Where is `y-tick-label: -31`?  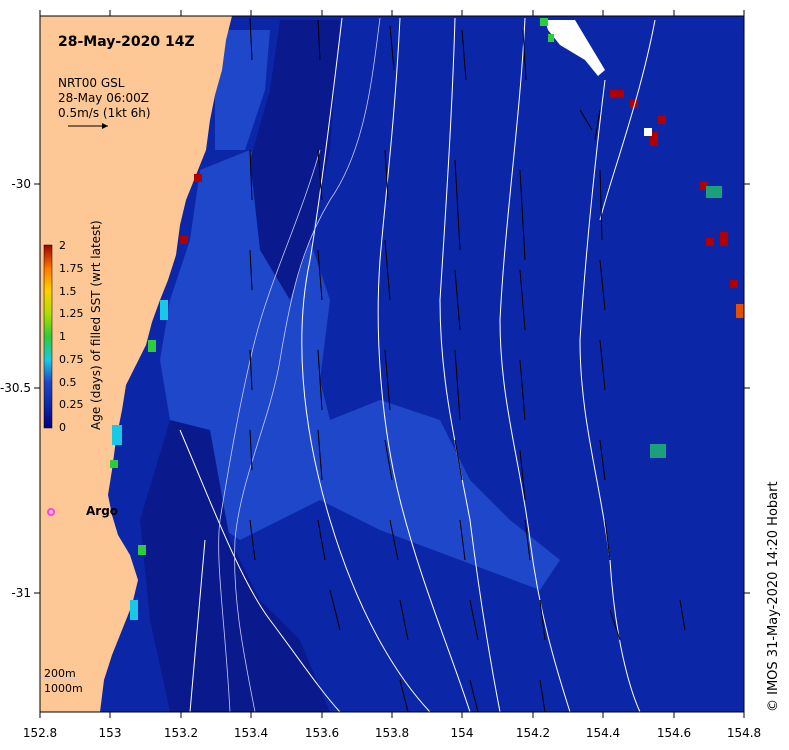
y-tick-label: -31 is located at coordinates (21, 593).